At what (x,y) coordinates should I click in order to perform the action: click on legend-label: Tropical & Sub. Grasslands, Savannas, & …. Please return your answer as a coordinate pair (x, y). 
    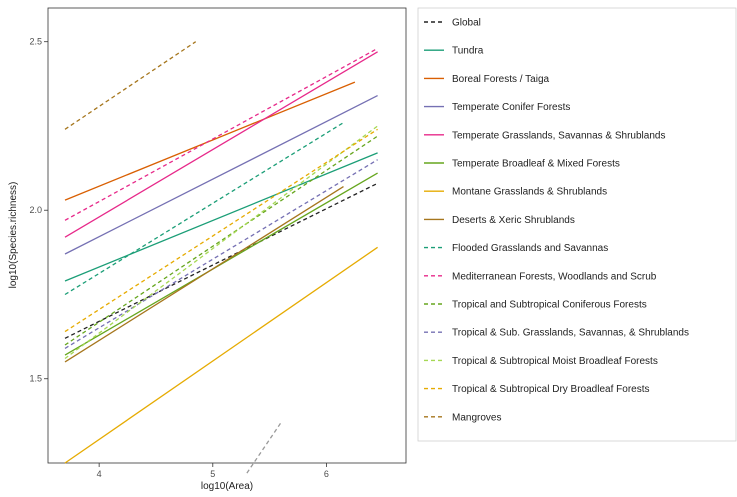
    Looking at the image, I should click on (570, 333).